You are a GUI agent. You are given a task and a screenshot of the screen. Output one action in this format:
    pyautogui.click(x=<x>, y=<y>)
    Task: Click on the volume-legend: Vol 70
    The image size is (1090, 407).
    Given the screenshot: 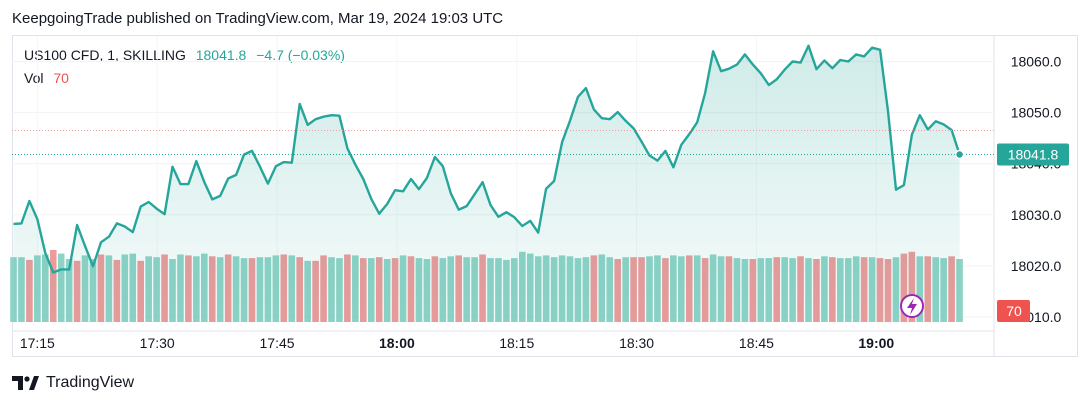 What is the action you would take?
    pyautogui.click(x=46, y=78)
    